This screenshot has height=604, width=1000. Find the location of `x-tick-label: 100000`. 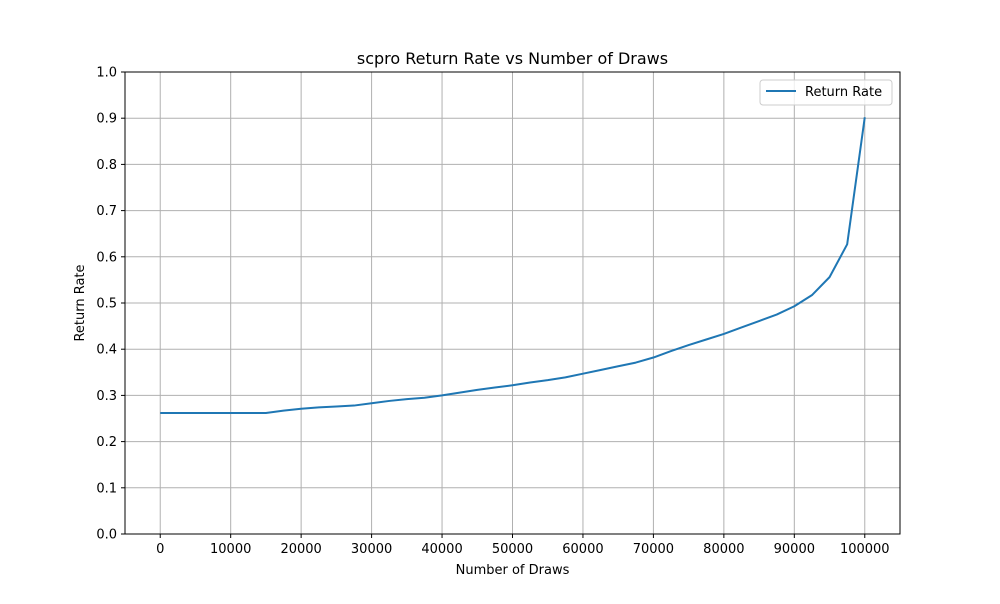

x-tick-label: 100000 is located at coordinates (865, 549).